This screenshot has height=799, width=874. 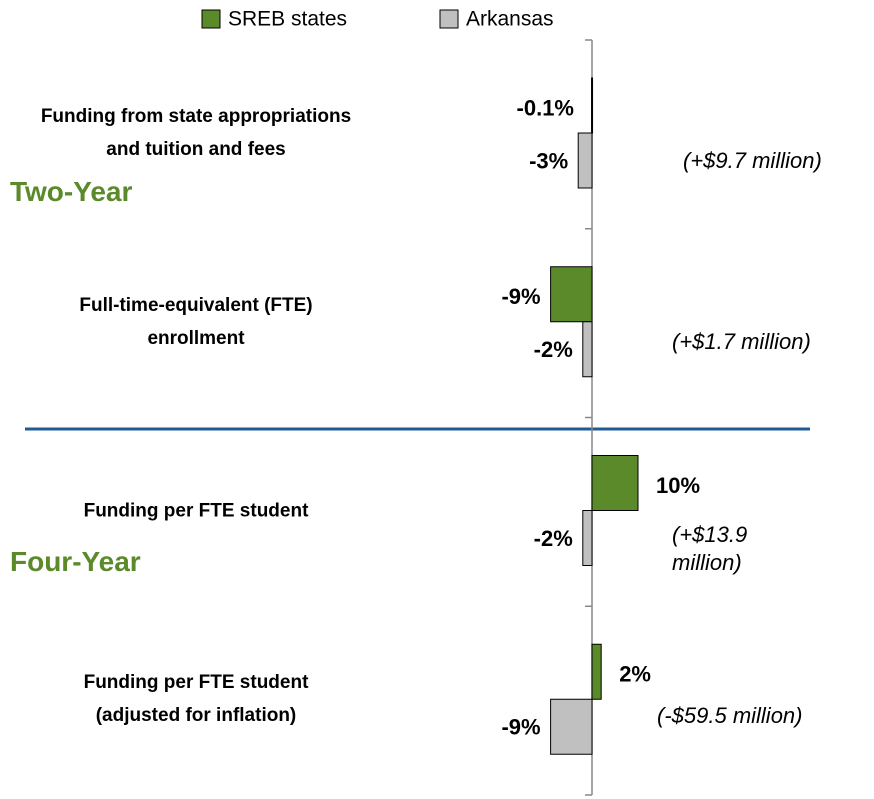 I want to click on annotation: (+$1.7 million), so click(x=741, y=341).